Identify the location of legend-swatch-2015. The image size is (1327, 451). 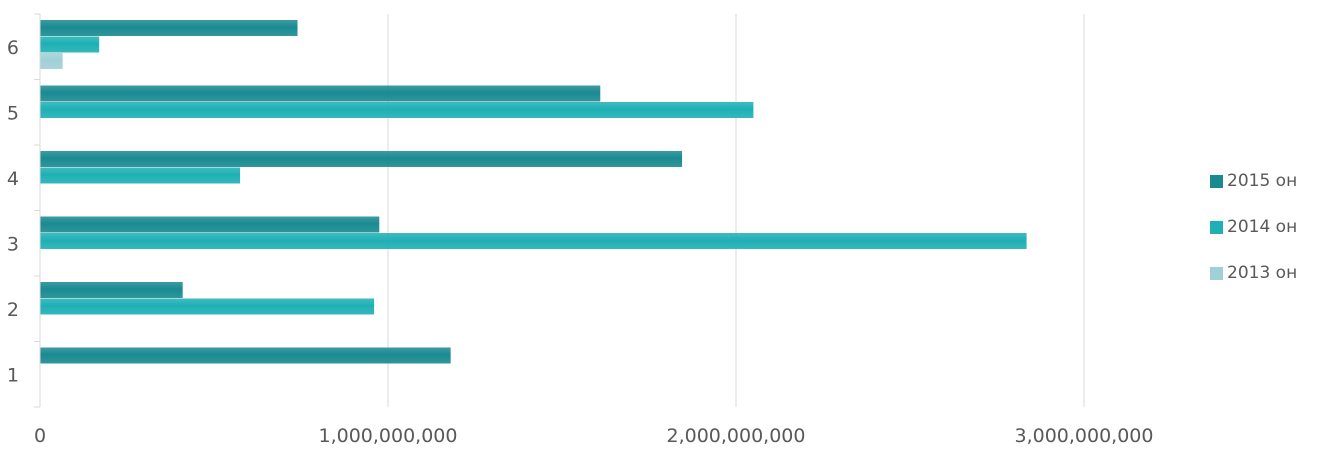
(1216, 181).